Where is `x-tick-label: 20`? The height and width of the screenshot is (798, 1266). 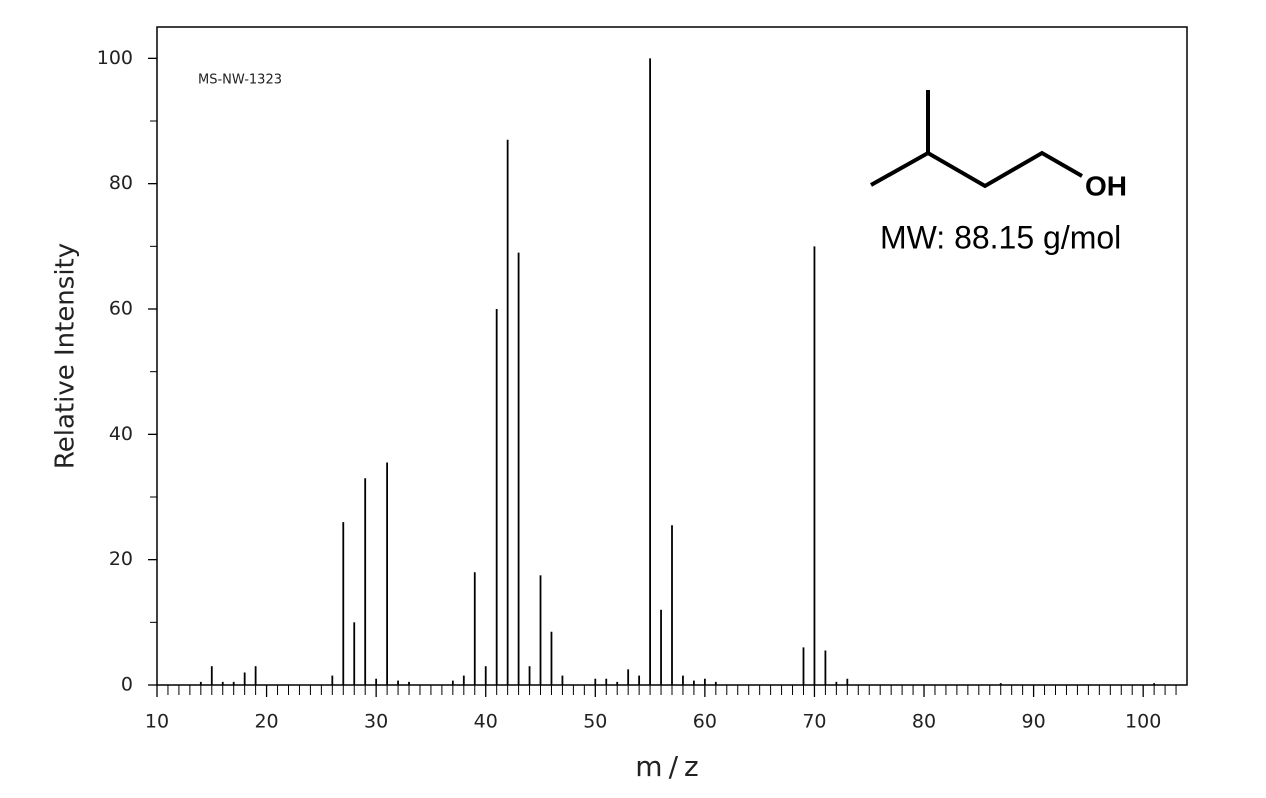
x-tick-label: 20 is located at coordinates (266, 722).